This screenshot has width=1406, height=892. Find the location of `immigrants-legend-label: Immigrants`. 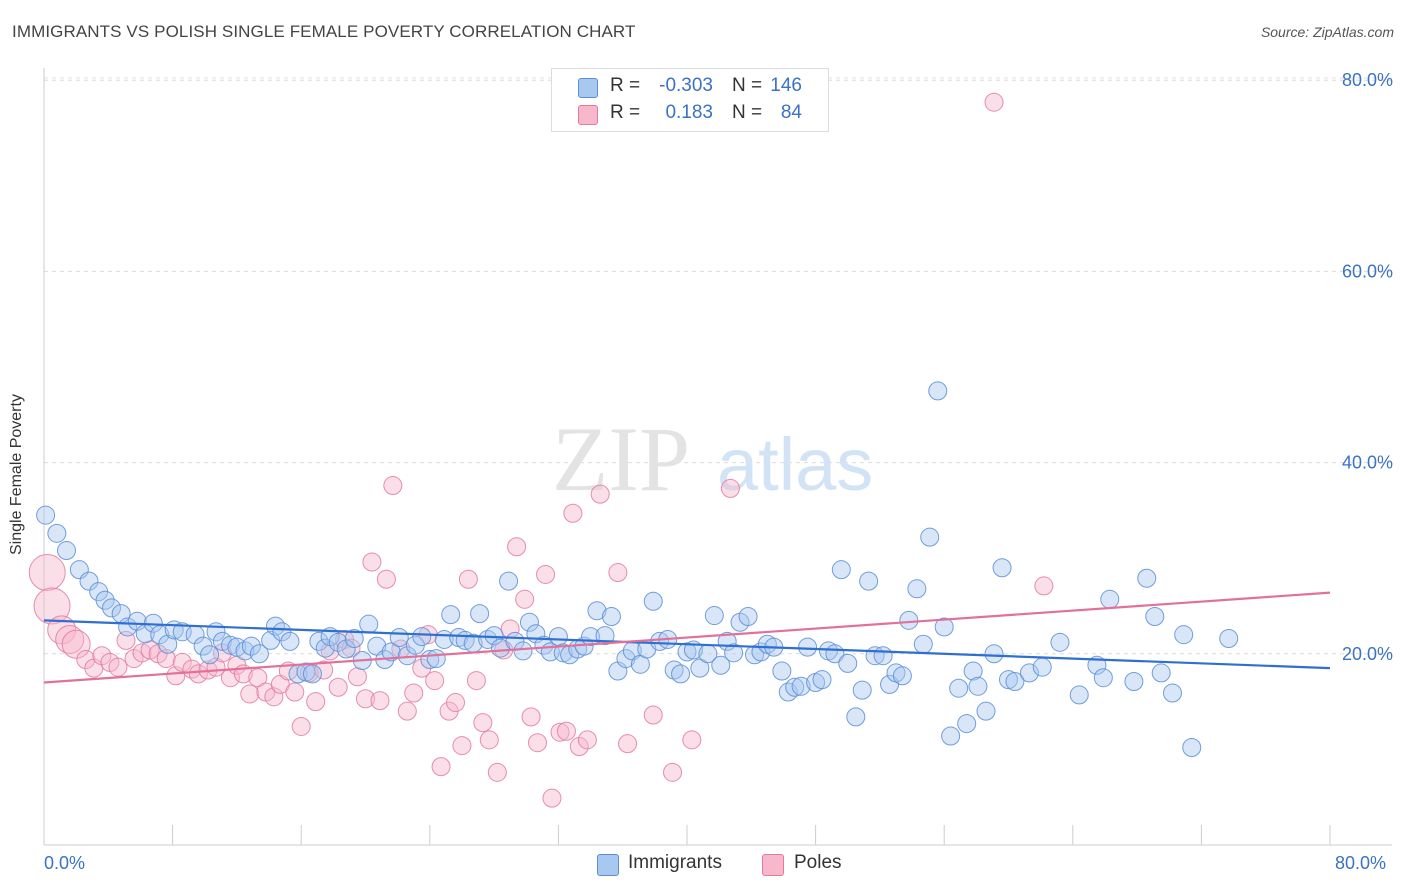

immigrants-legend-label: Immigrants is located at coordinates (675, 862).